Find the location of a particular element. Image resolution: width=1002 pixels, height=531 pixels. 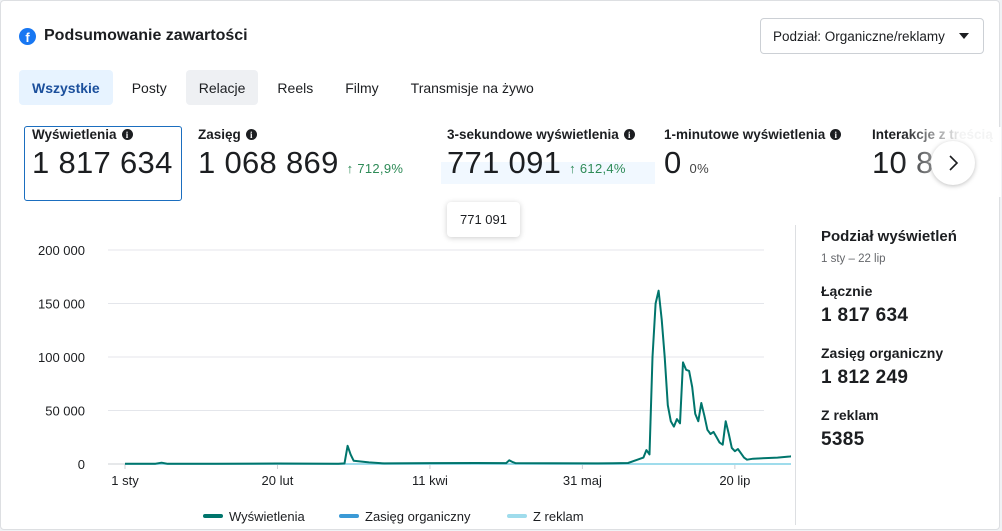

metric-value: 0 is located at coordinates (673, 162).